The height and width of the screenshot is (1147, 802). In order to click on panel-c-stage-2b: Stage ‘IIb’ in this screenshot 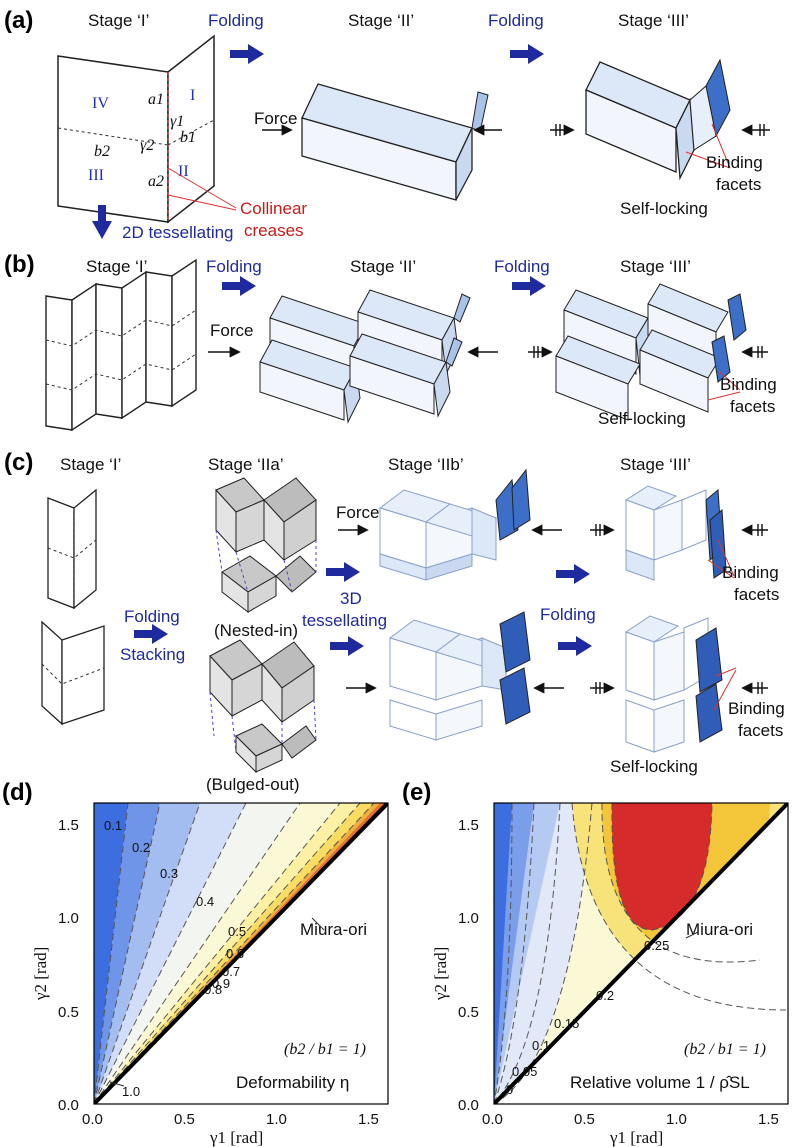, I will do `click(426, 464)`.